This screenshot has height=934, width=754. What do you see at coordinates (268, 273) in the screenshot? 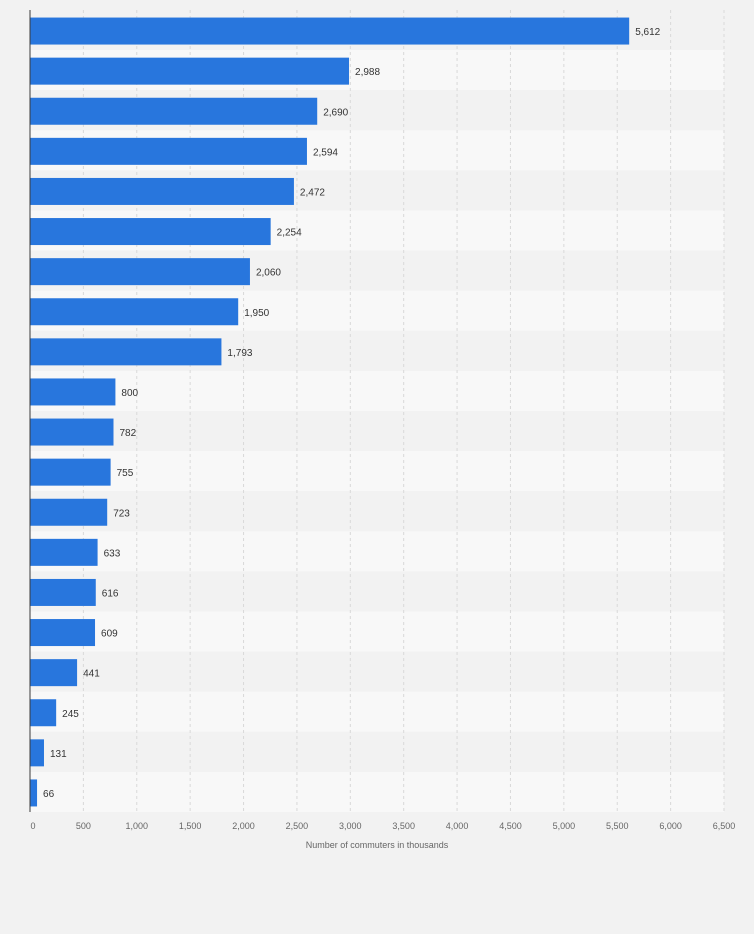
I see `bar-value-label: 2,060` at bounding box center [268, 273].